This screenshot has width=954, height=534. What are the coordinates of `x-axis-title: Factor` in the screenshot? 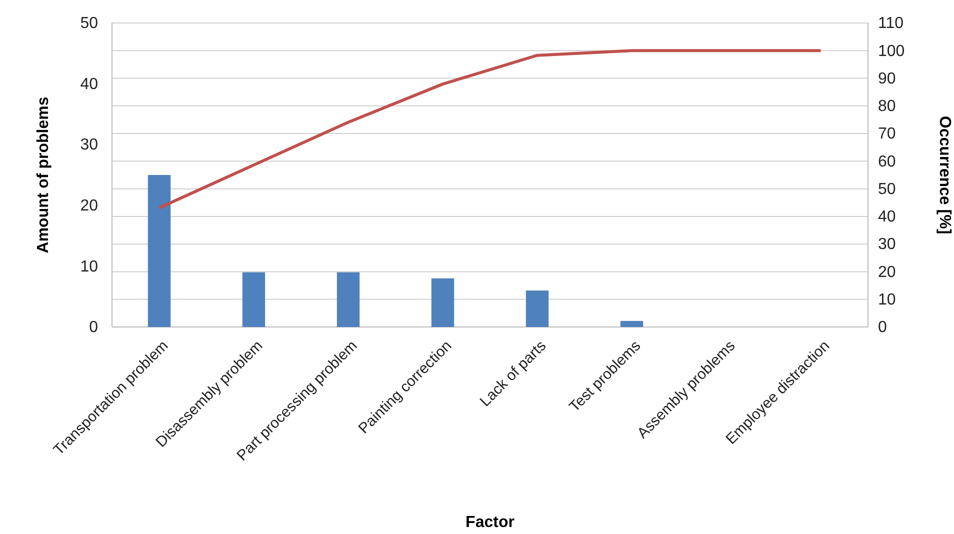 It's located at (490, 522).